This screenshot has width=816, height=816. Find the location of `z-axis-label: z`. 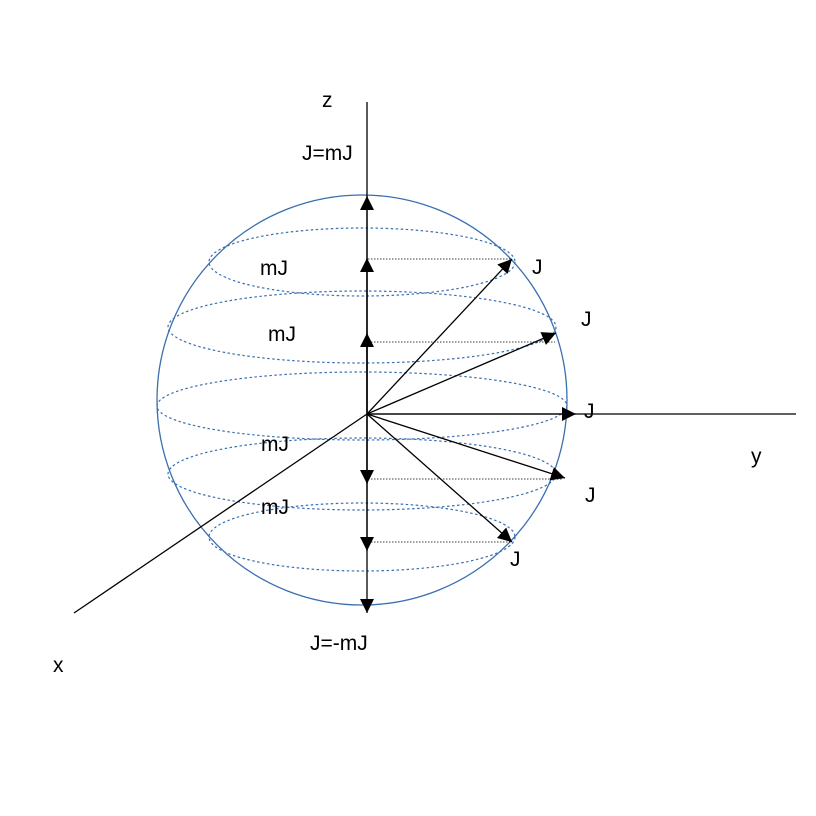

z-axis-label: z is located at coordinates (327, 100).